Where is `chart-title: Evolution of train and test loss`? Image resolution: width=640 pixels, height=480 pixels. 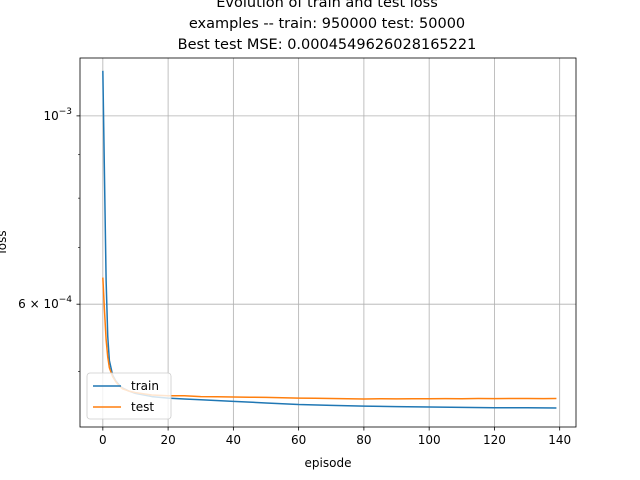
chart-title: Evolution of train and test loss is located at coordinates (327, 5).